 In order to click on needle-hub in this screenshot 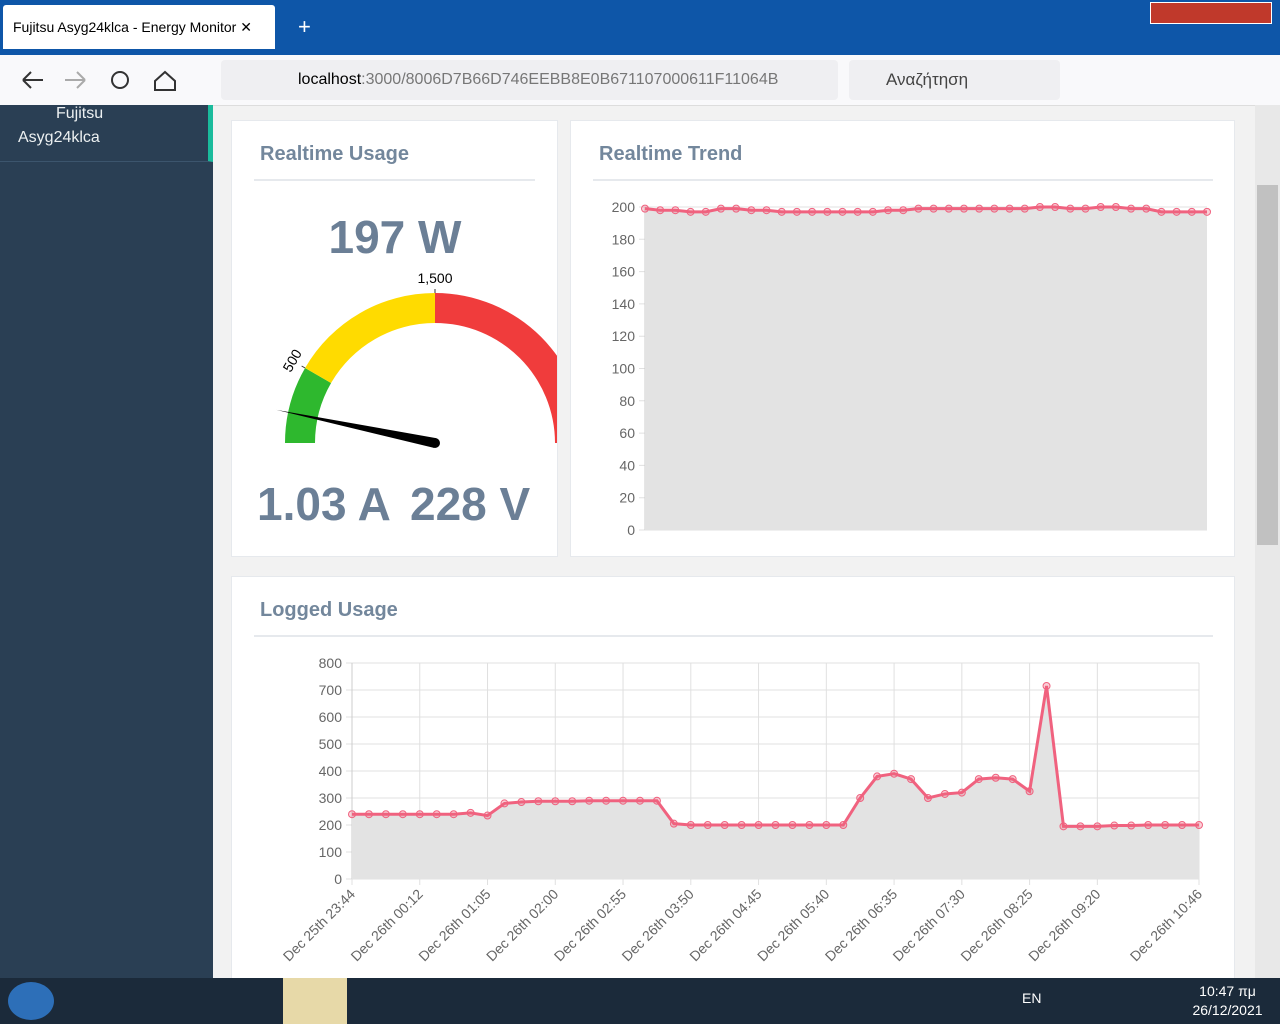, I will do `click(435, 443)`.